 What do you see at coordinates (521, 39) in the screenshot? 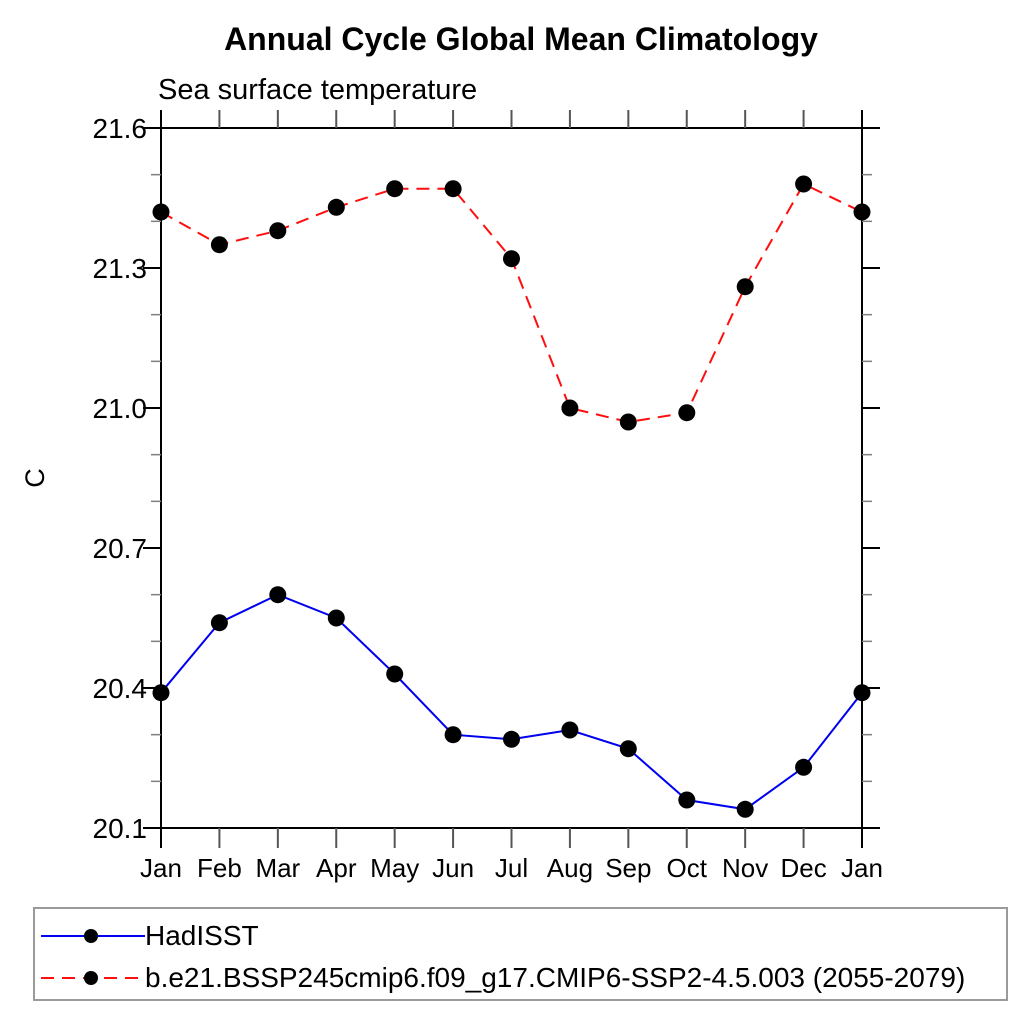
I see `chart-title: Annual Cycle Global Mean Climatology` at bounding box center [521, 39].